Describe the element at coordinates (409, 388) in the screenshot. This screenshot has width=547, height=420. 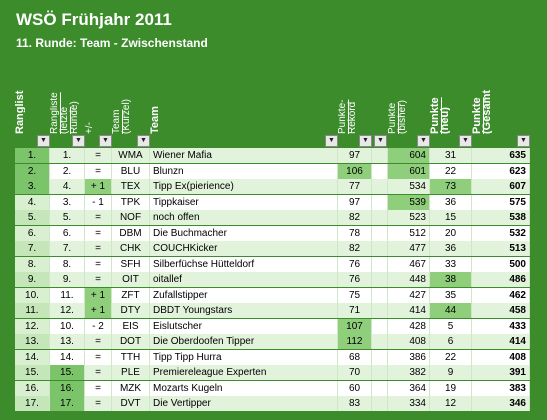
I see `table-cell: 364` at that location.